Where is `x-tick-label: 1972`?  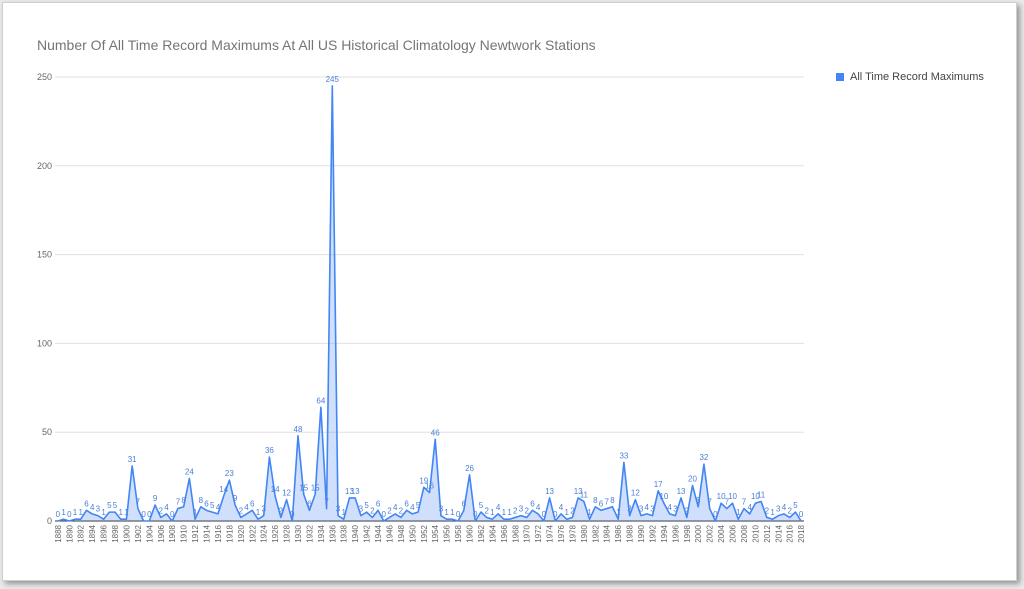
x-tick-label: 1972 is located at coordinates (538, 533).